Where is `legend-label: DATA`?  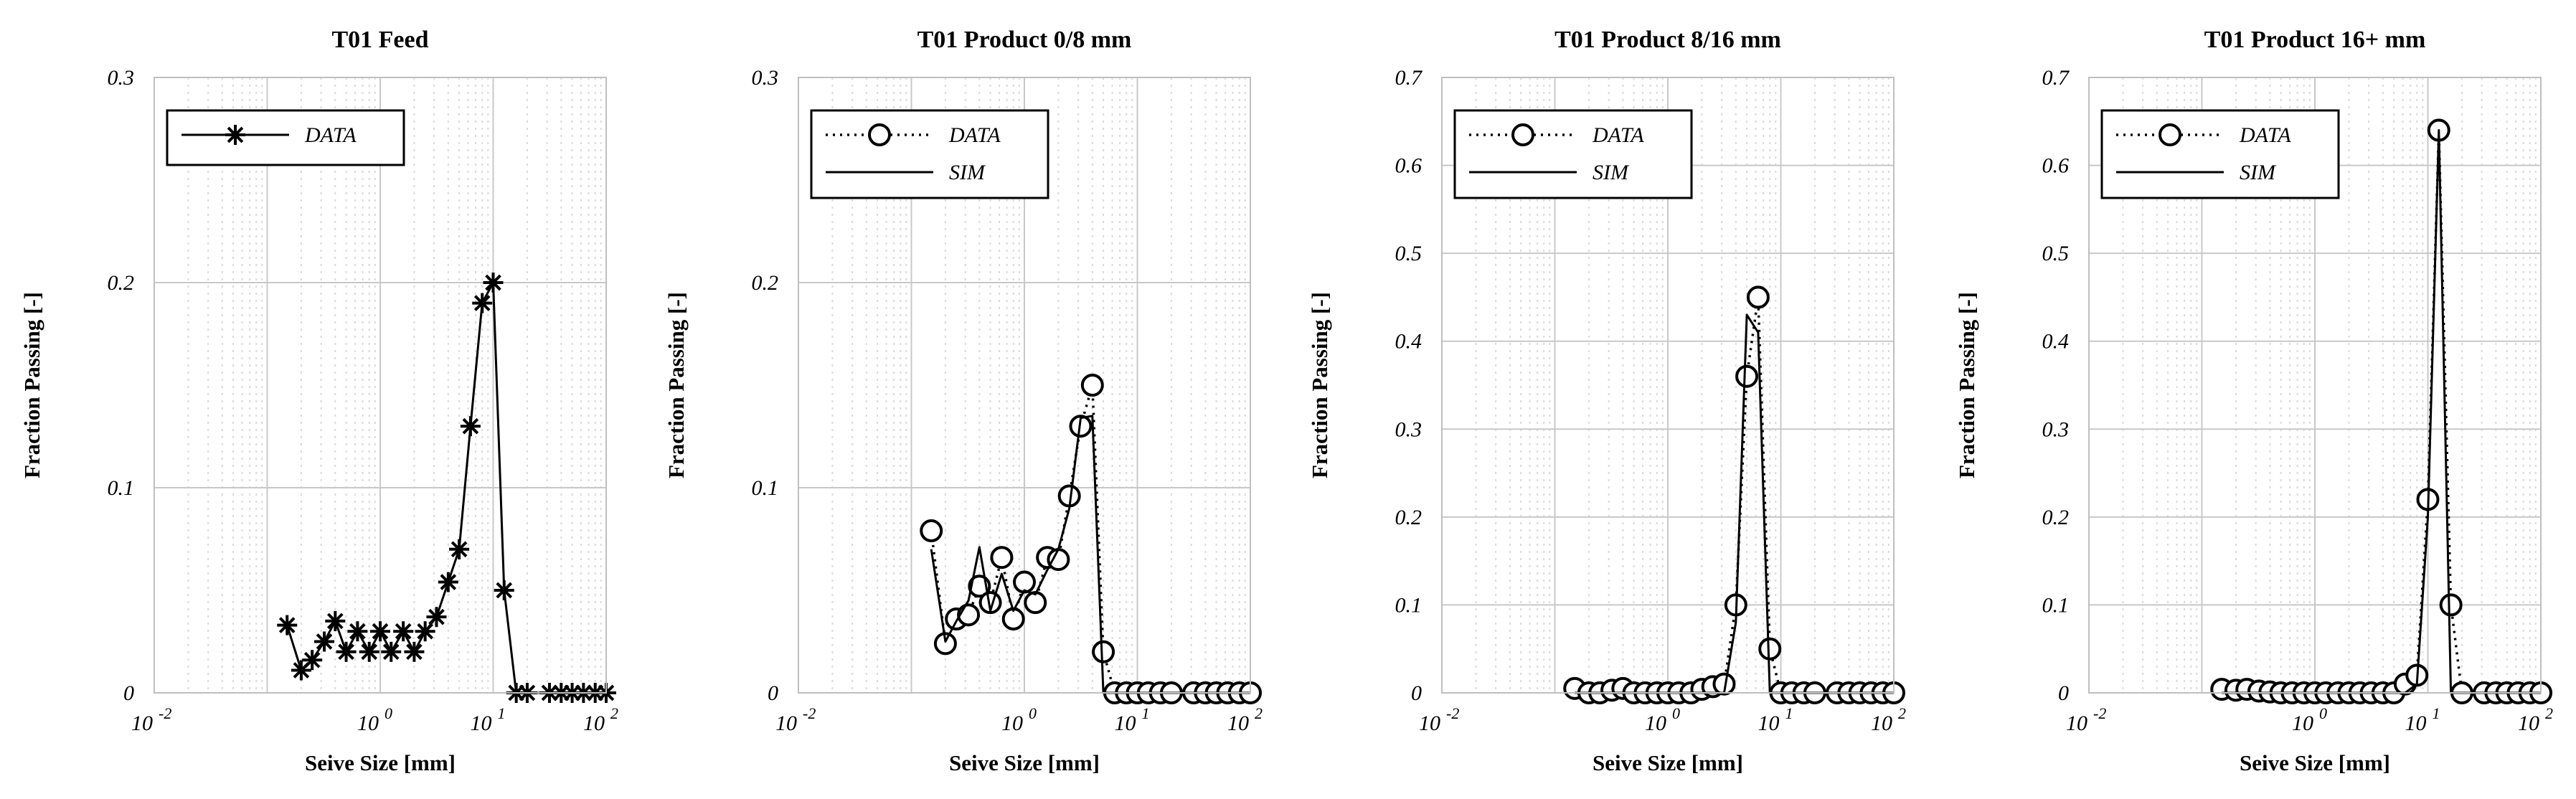
legend-label: DATA is located at coordinates (1618, 135).